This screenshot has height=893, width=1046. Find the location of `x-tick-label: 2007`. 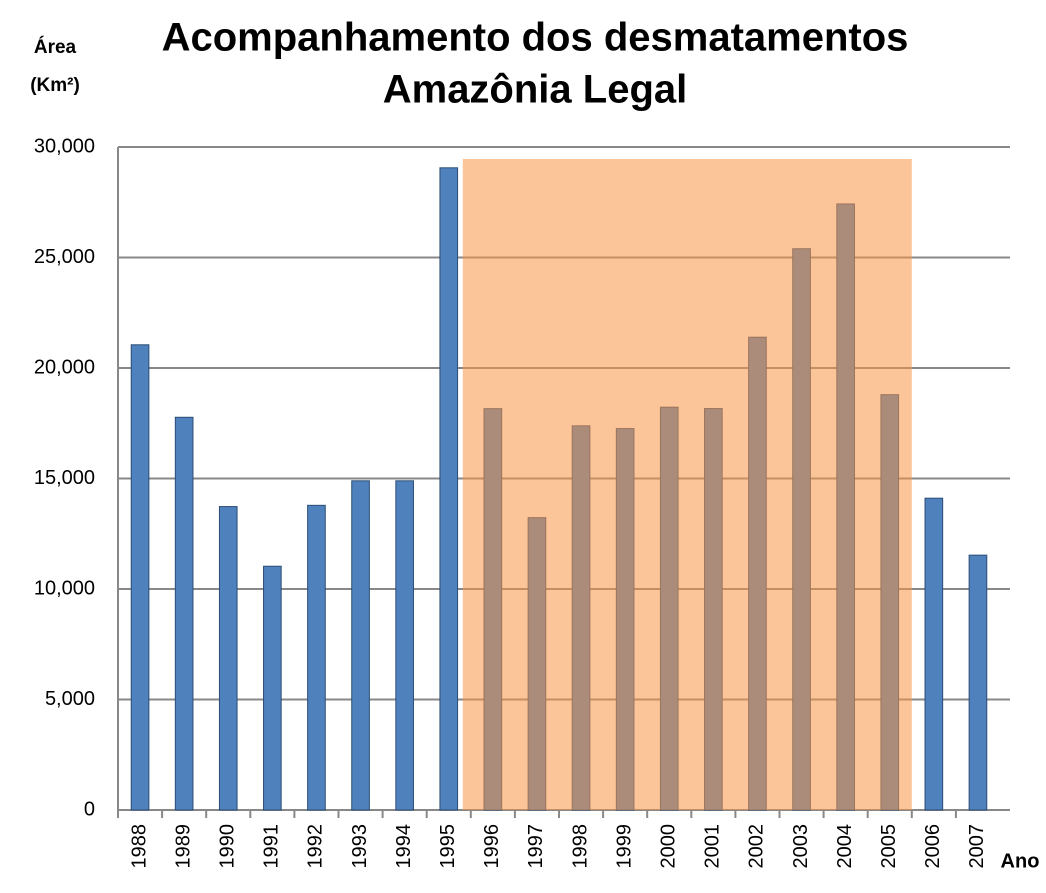

x-tick-label: 2007 is located at coordinates (977, 846).